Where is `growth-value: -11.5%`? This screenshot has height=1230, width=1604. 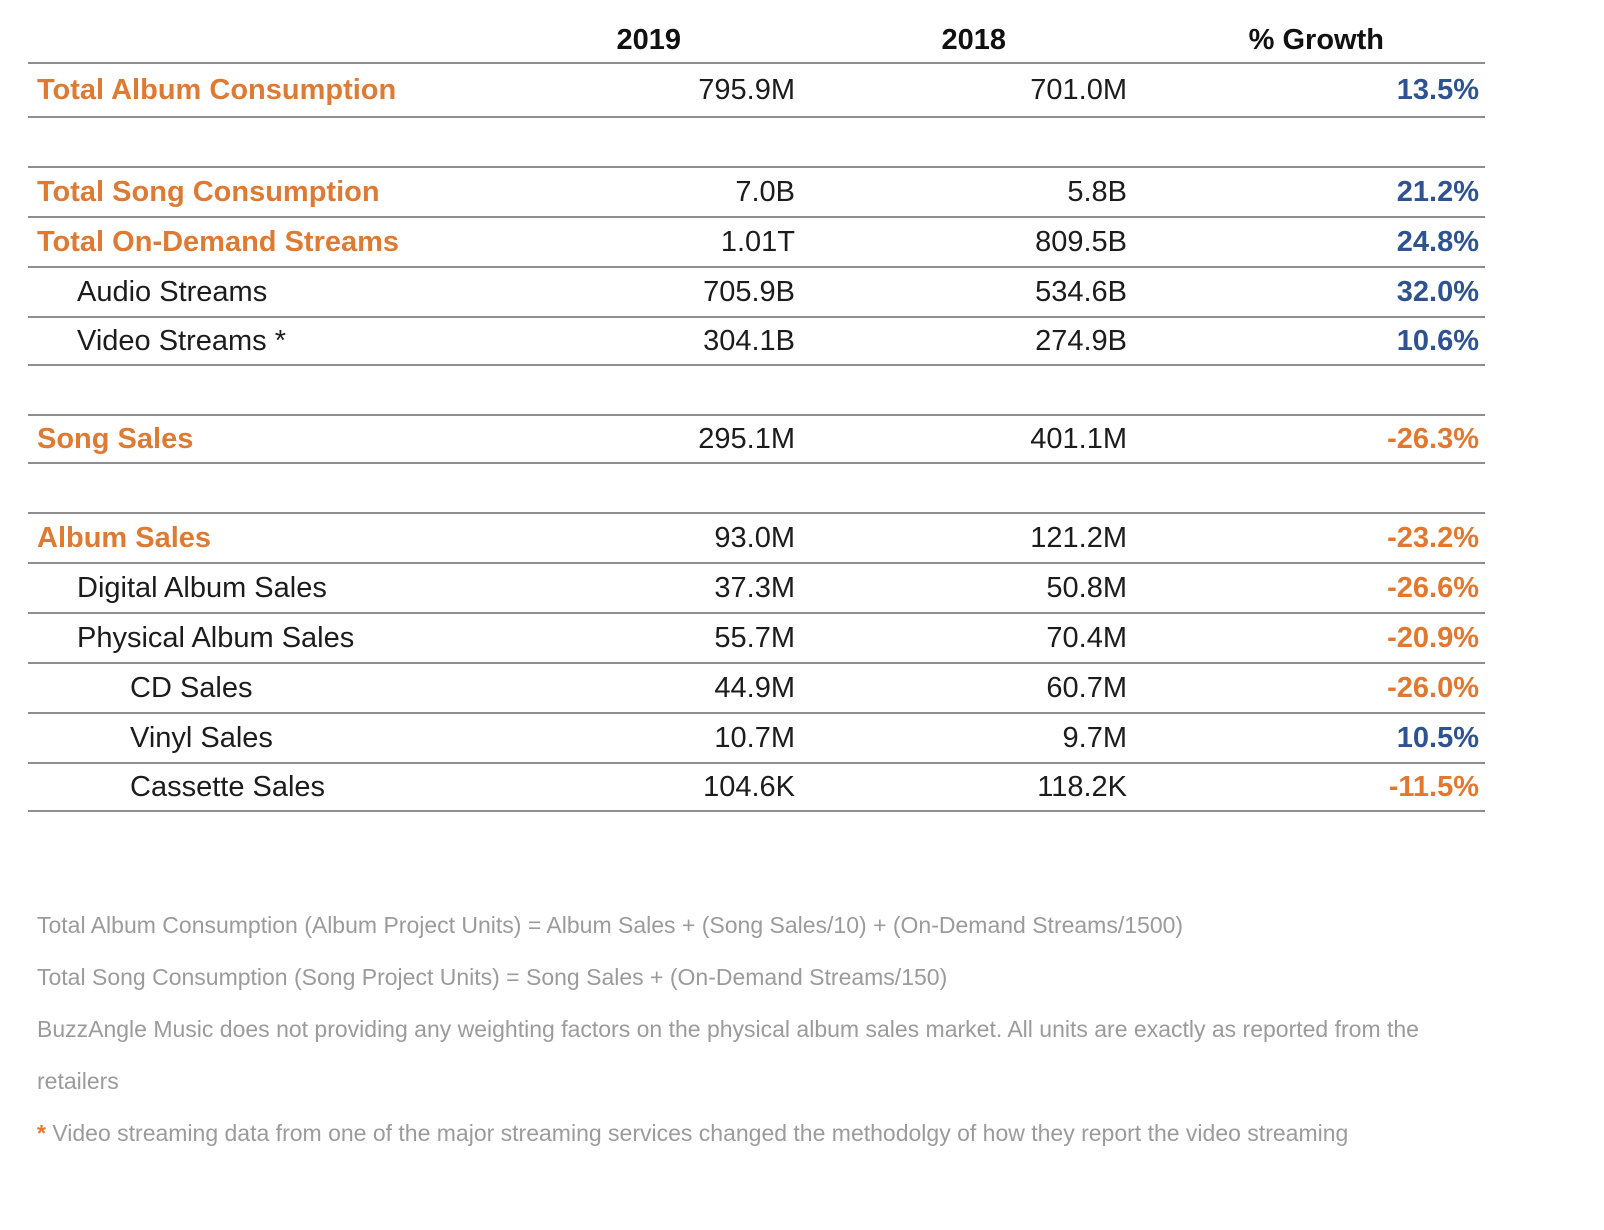
growth-value: -11.5% is located at coordinates (1433, 786).